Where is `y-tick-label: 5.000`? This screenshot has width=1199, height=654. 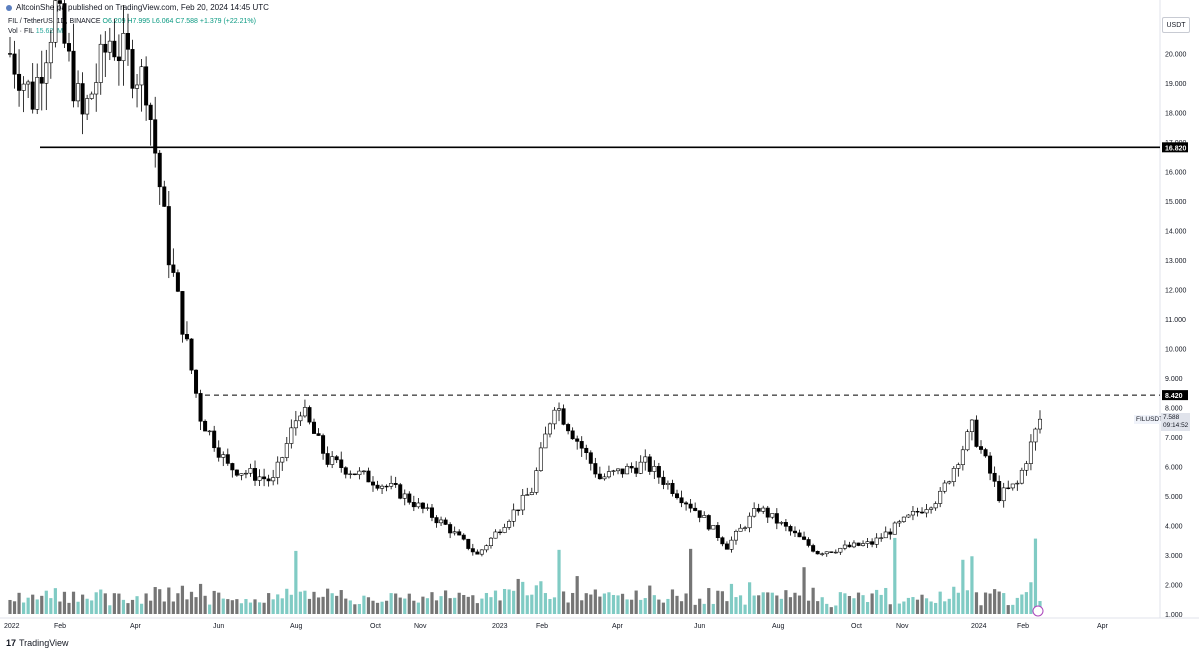
y-tick-label: 5.000 is located at coordinates (1174, 497).